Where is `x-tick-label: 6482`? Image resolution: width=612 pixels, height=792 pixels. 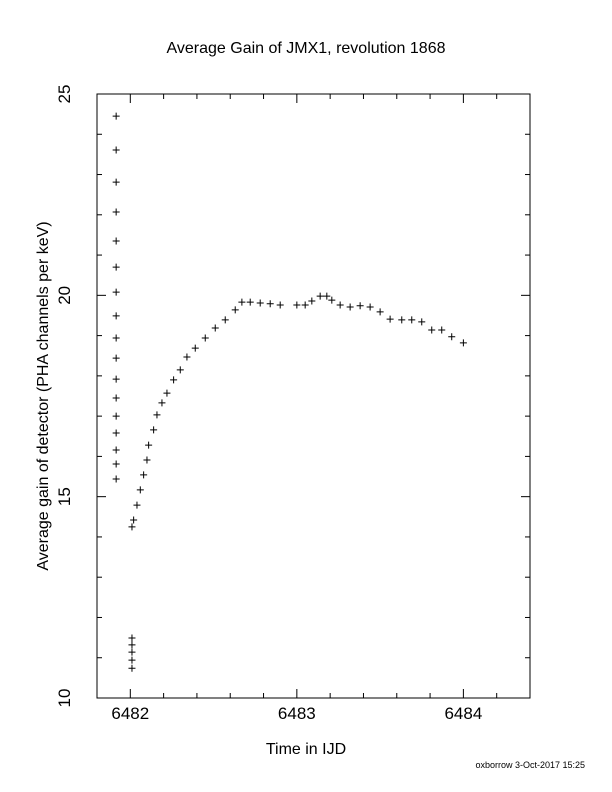
x-tick-label: 6482 is located at coordinates (130, 713).